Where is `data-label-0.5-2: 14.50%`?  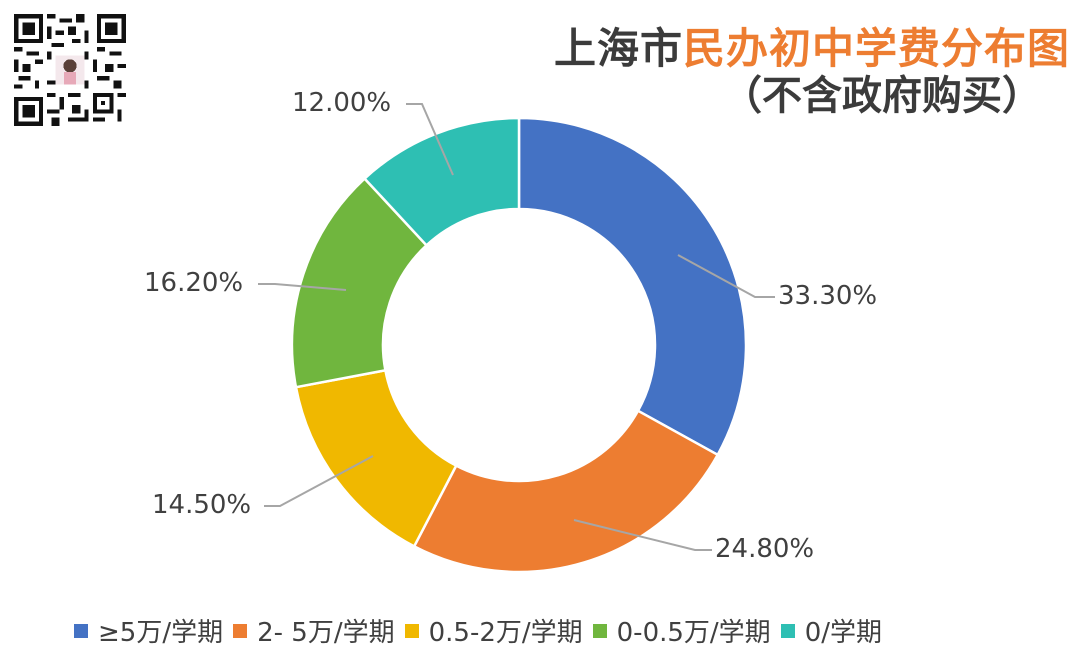 data-label-0.5-2: 14.50% is located at coordinates (202, 505).